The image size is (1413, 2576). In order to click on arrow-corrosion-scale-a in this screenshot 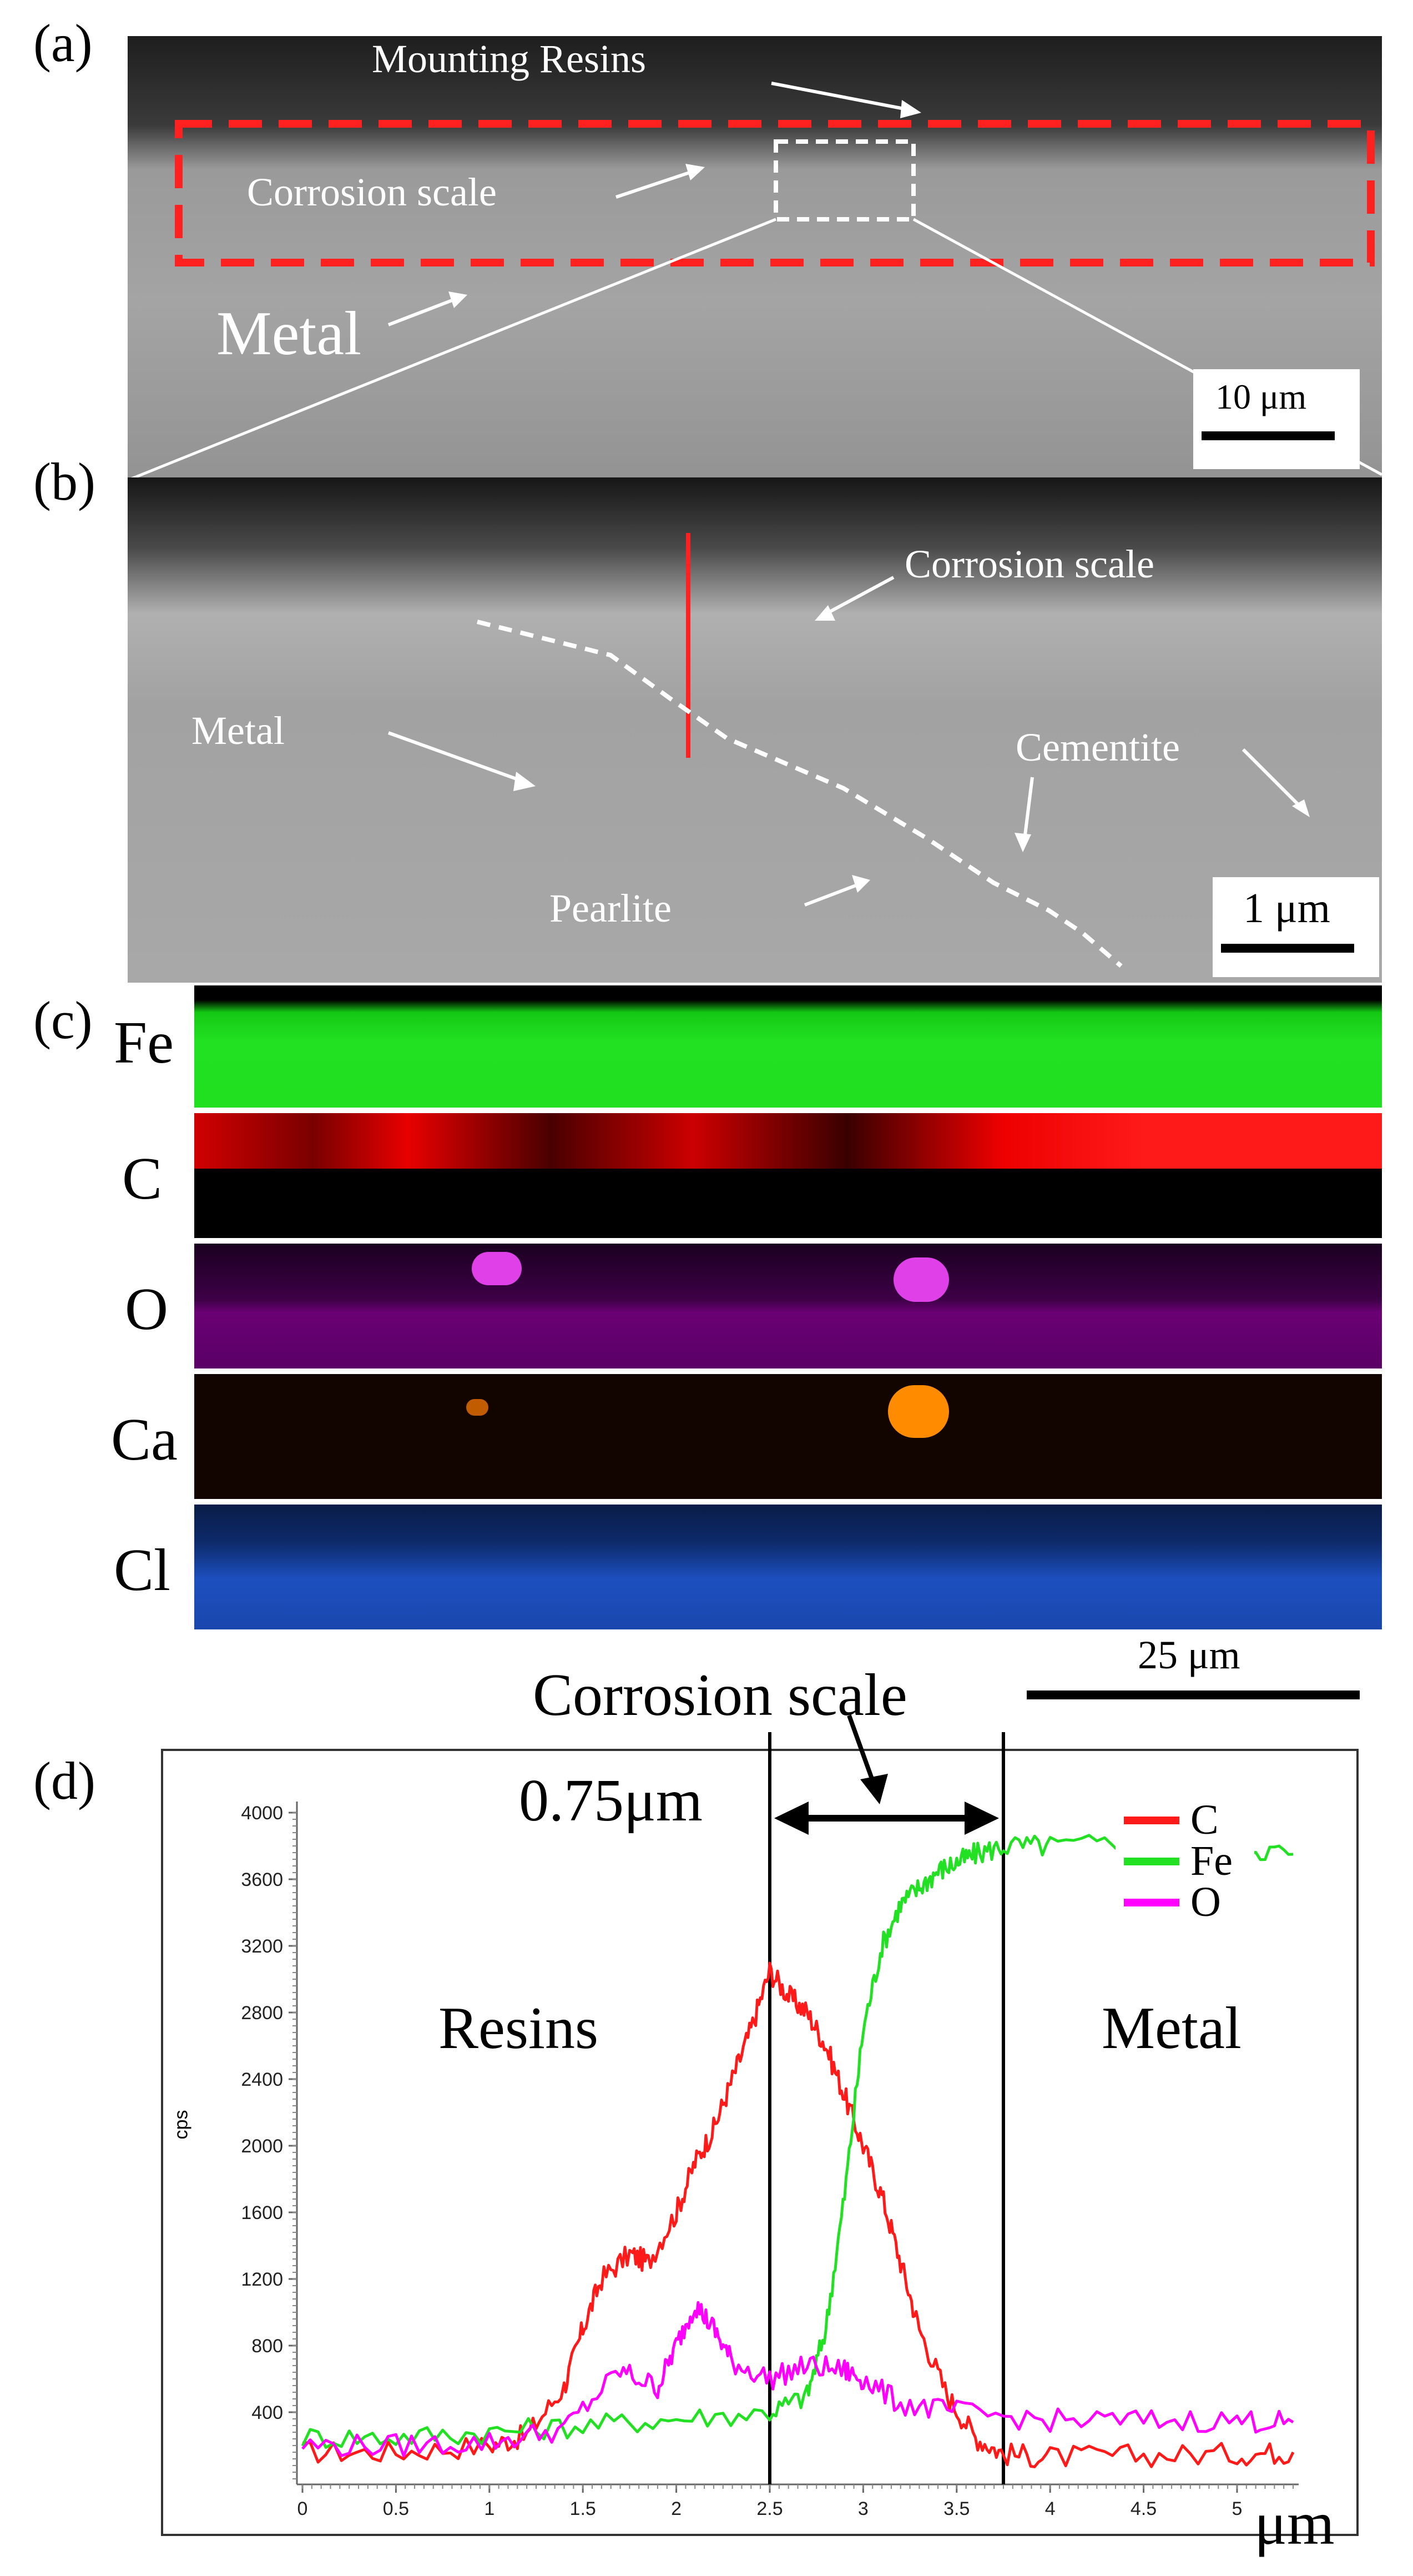, I will do `click(695, 172)`.